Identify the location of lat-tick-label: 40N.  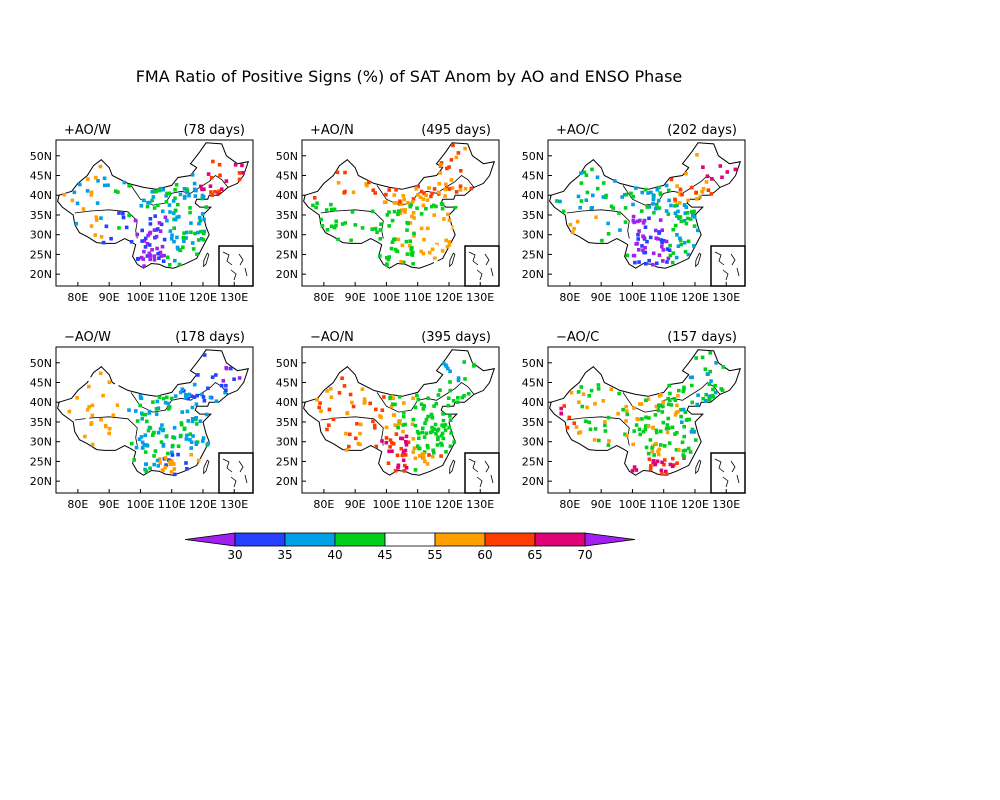
(287, 402).